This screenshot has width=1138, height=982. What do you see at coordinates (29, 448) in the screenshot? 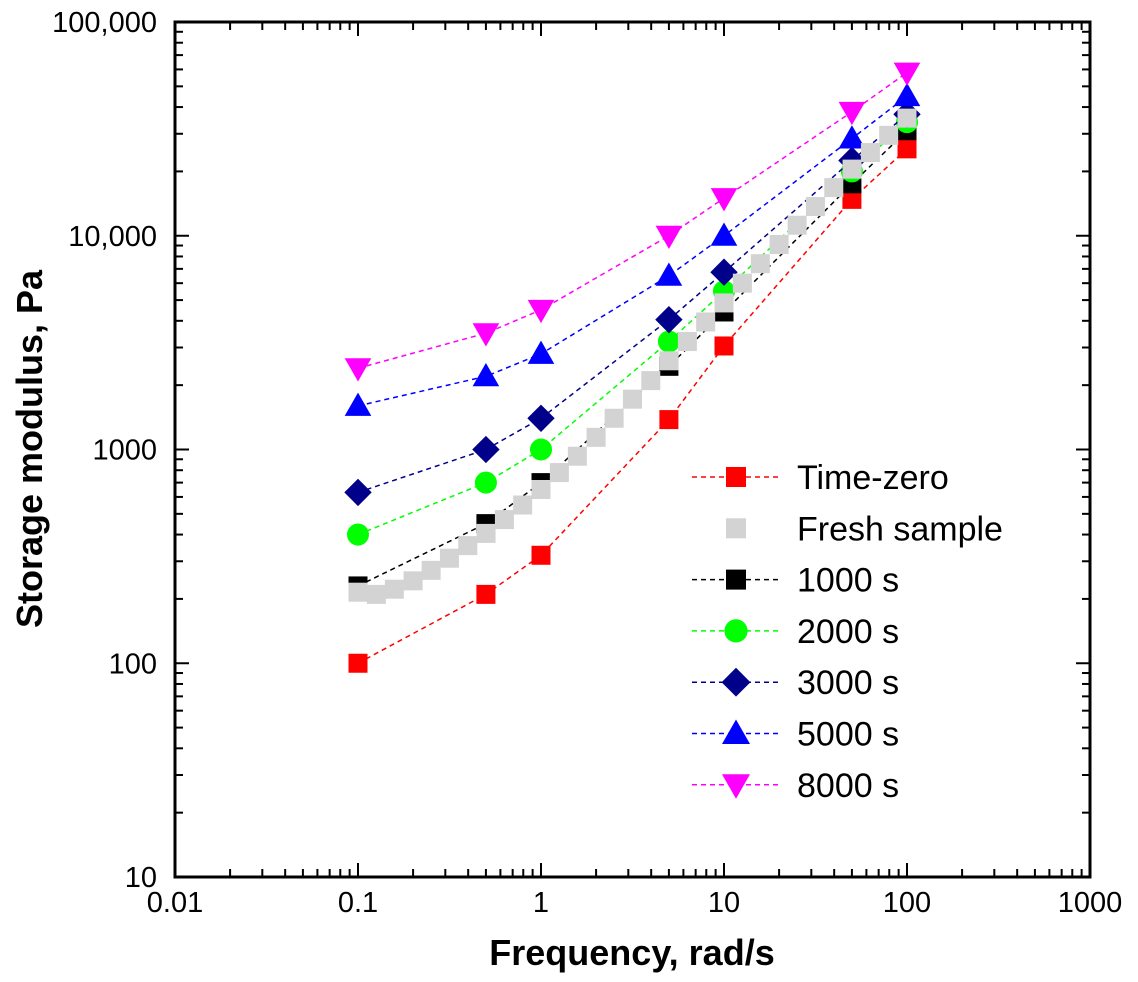
I see `y-axis-title: Storage modulus, Pa` at bounding box center [29, 448].